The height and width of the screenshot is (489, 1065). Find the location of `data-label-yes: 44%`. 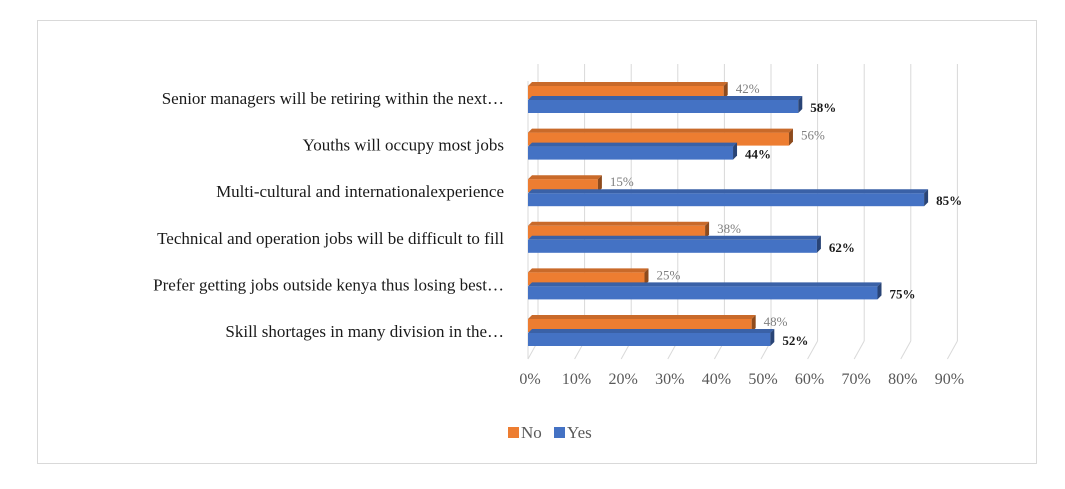

data-label-yes: 44% is located at coordinates (758, 154).